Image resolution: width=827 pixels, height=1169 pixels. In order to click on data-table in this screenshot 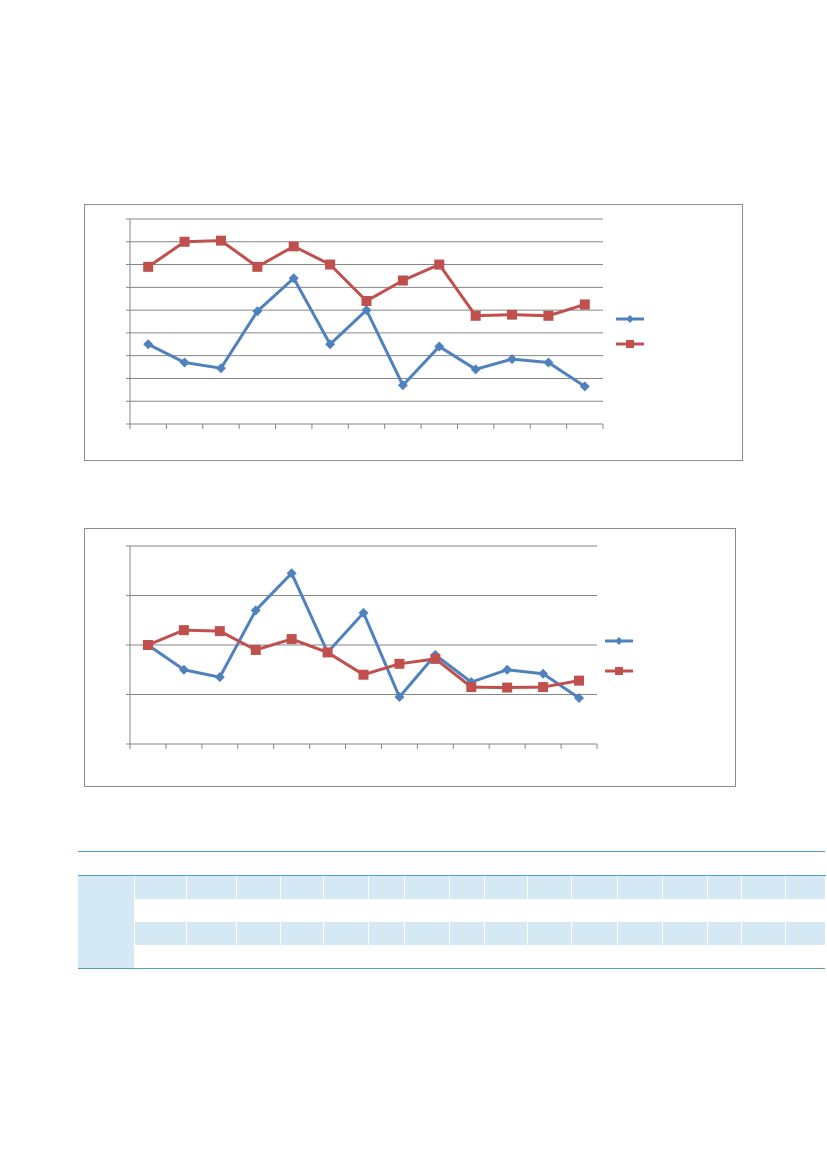, I will do `click(452, 910)`.